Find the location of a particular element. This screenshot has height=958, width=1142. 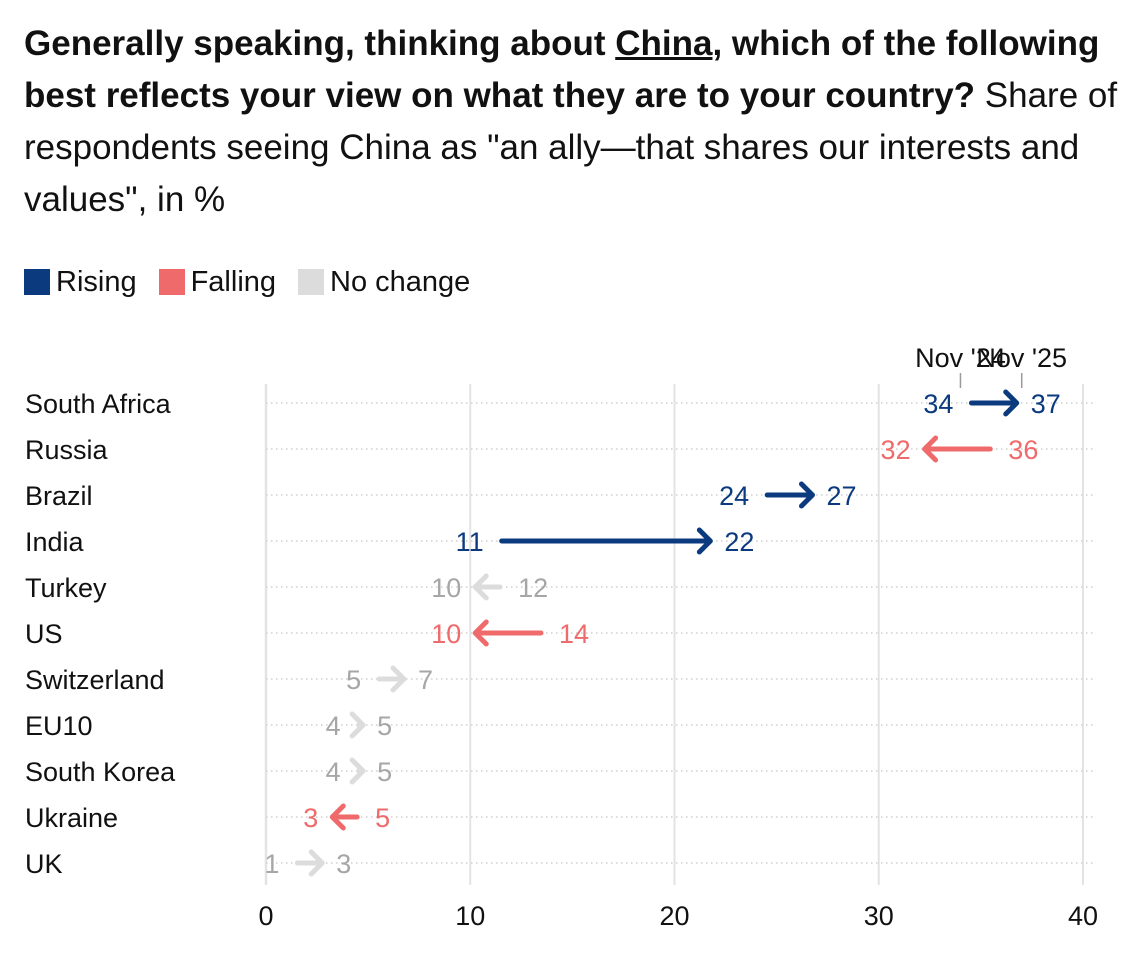

legend-swatch-rising is located at coordinates (37, 282).